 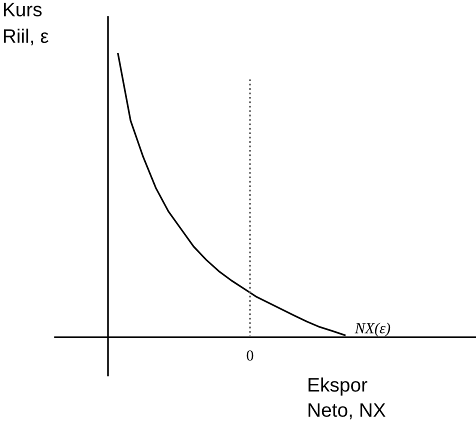 I want to click on y-axis-title: Kurs Riil, ε, so click(x=26, y=24).